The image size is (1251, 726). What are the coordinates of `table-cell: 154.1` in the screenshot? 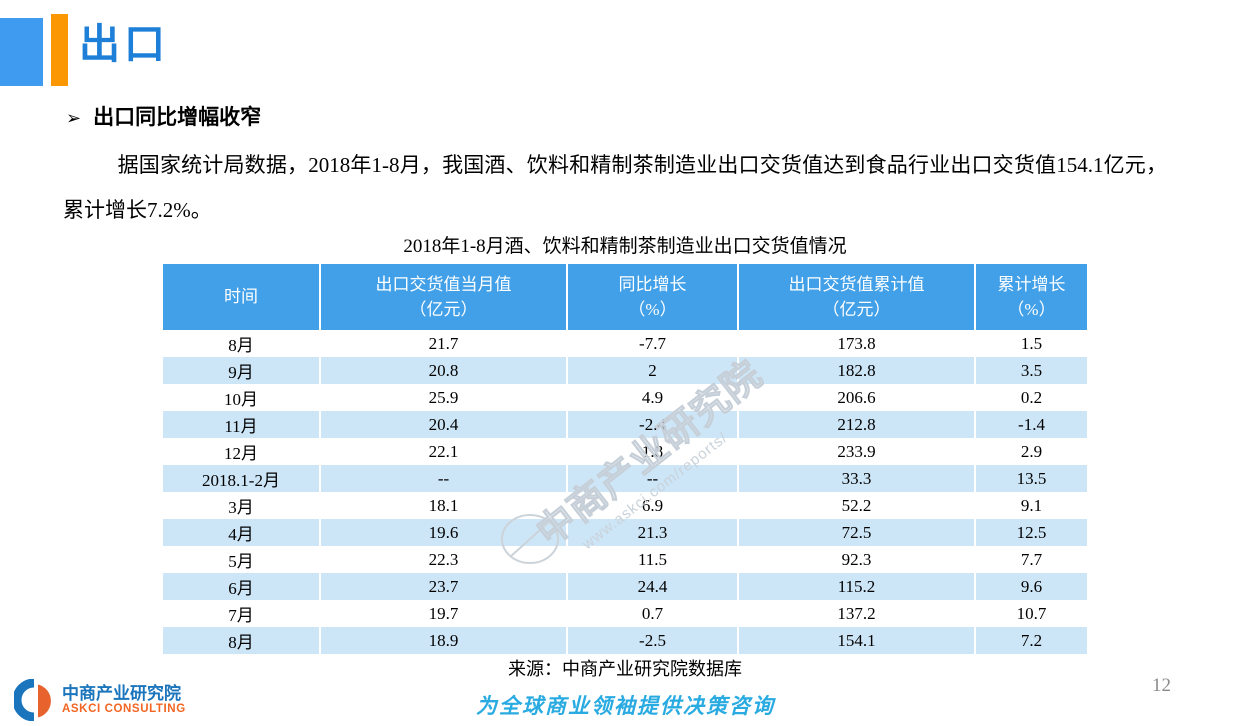 It's located at (857, 640).